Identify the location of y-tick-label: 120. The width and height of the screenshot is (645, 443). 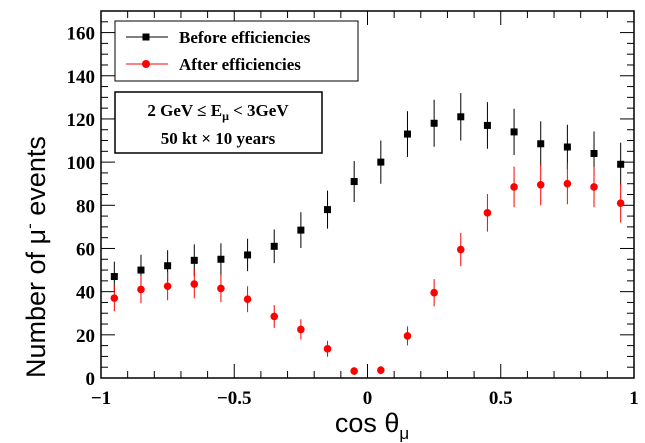
(81, 120).